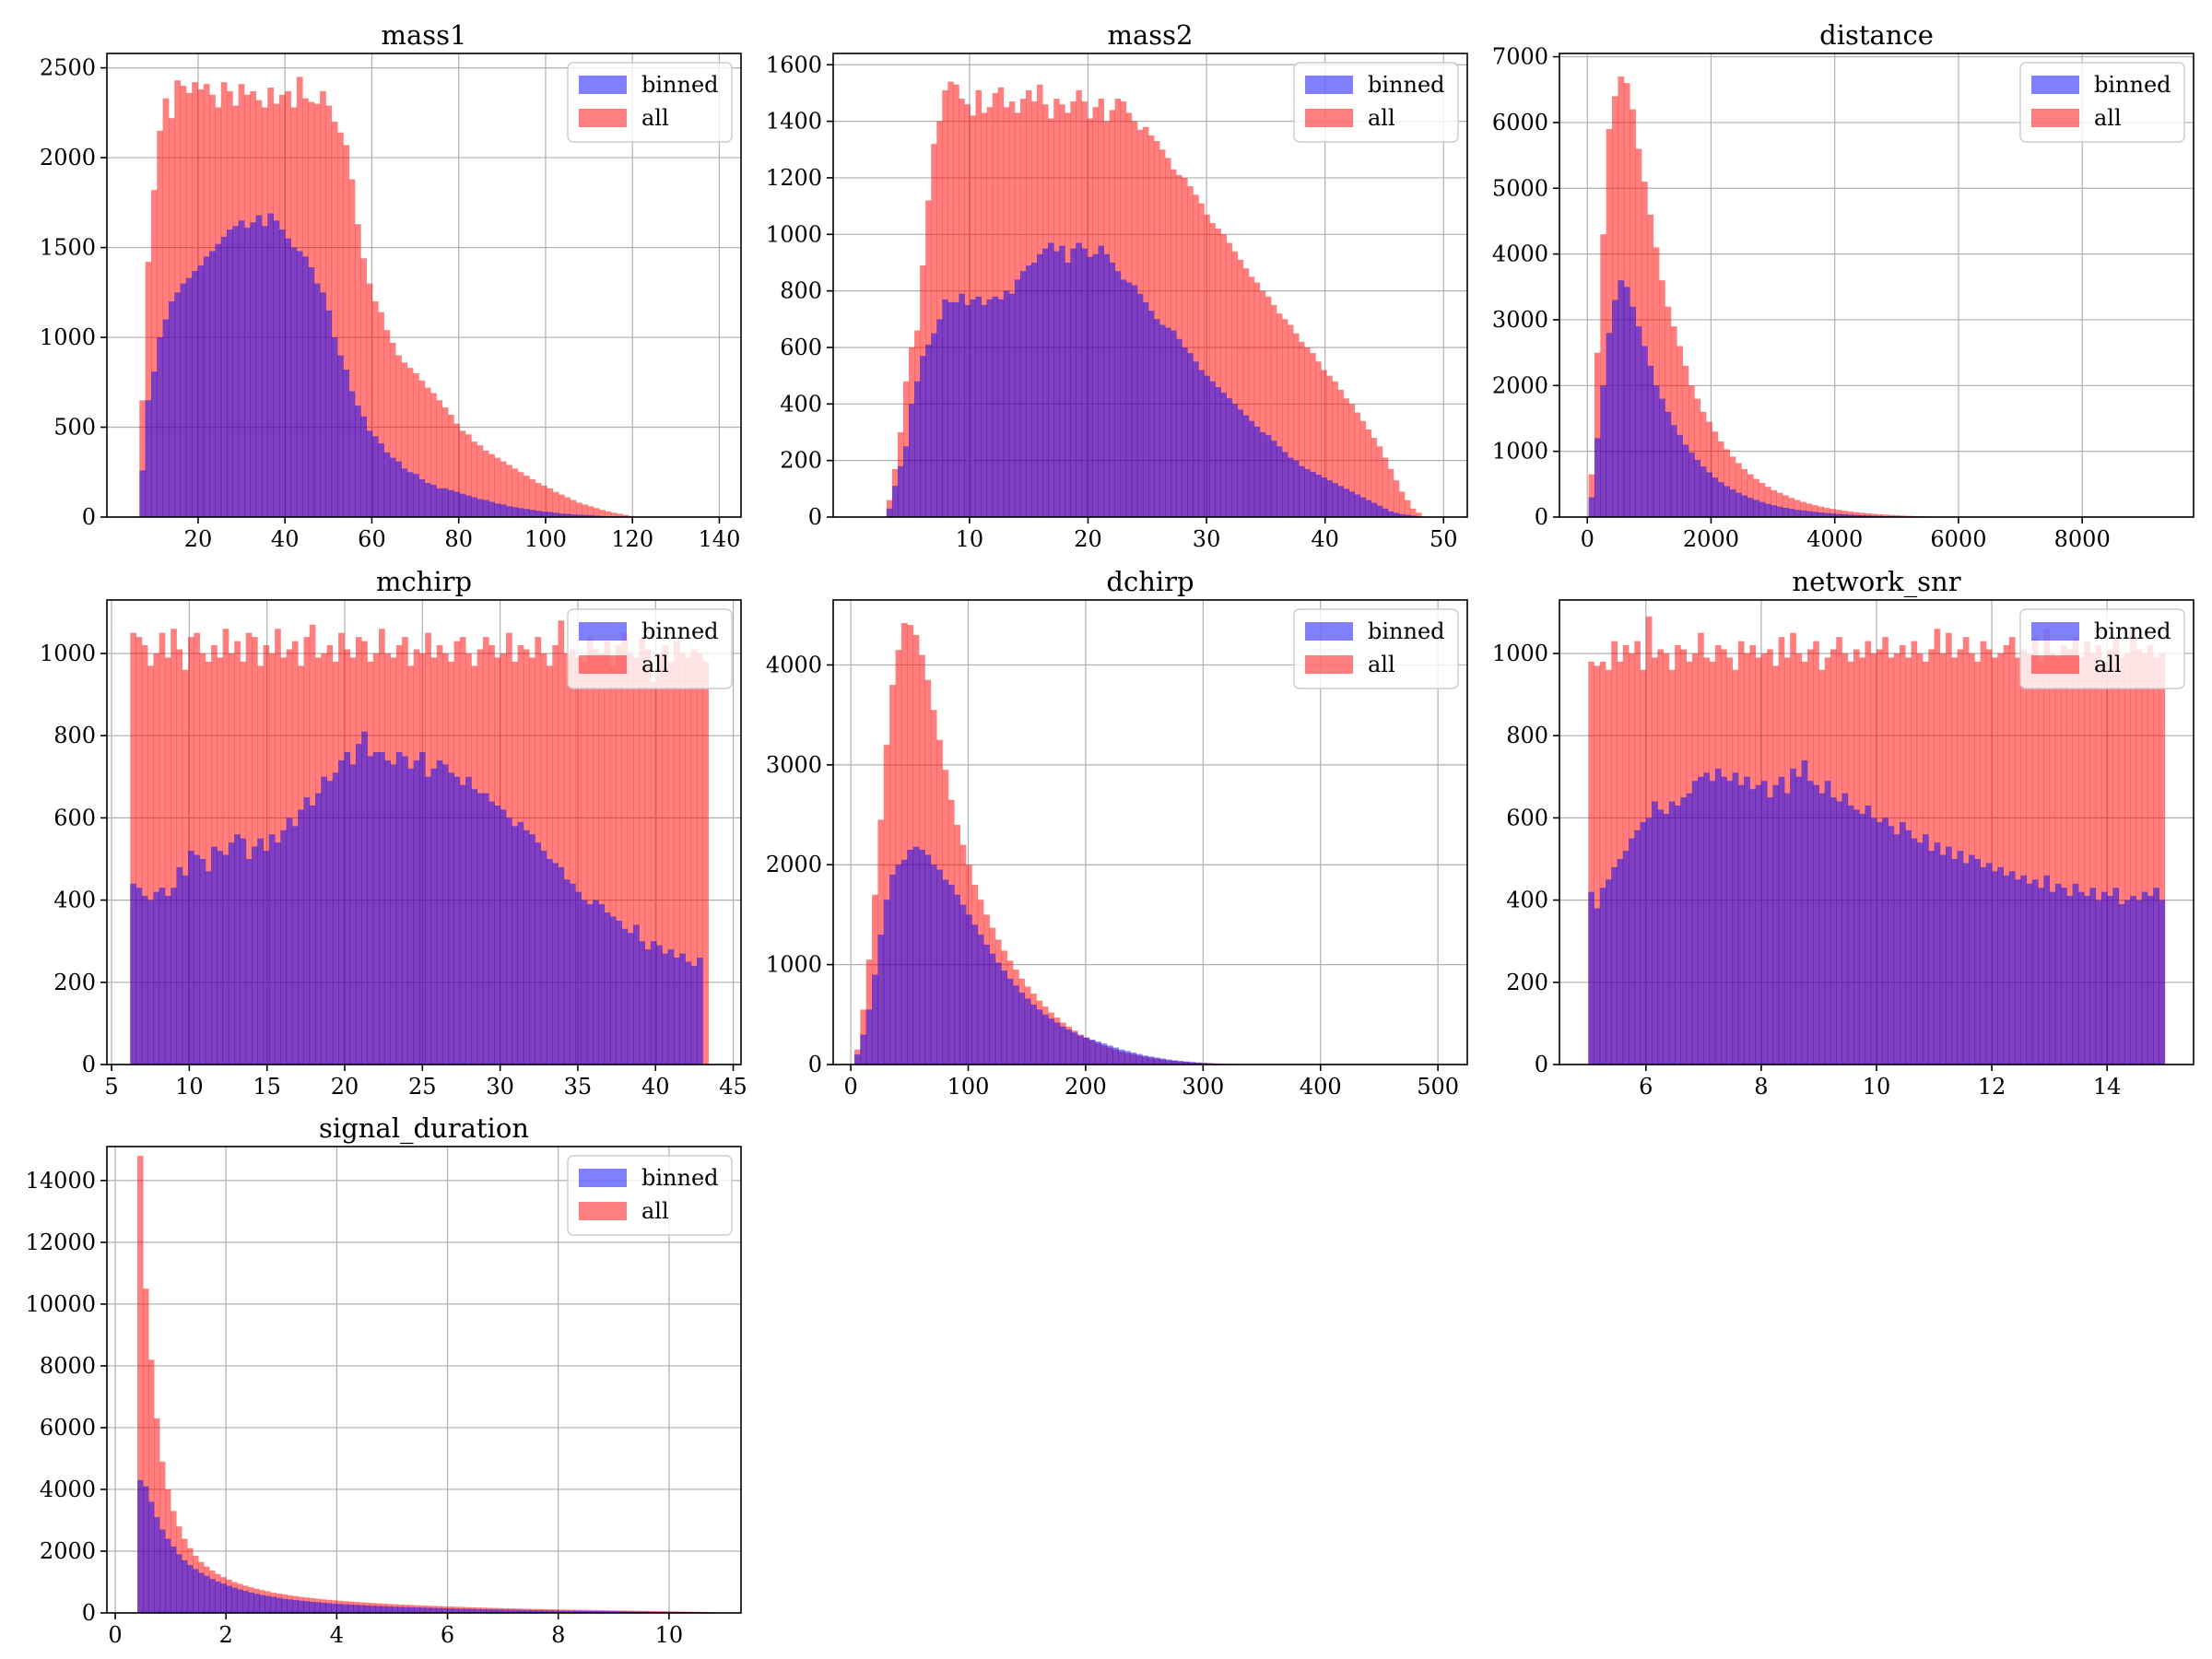  What do you see at coordinates (226, 1635) in the screenshot?
I see `x-tick-label: 2` at bounding box center [226, 1635].